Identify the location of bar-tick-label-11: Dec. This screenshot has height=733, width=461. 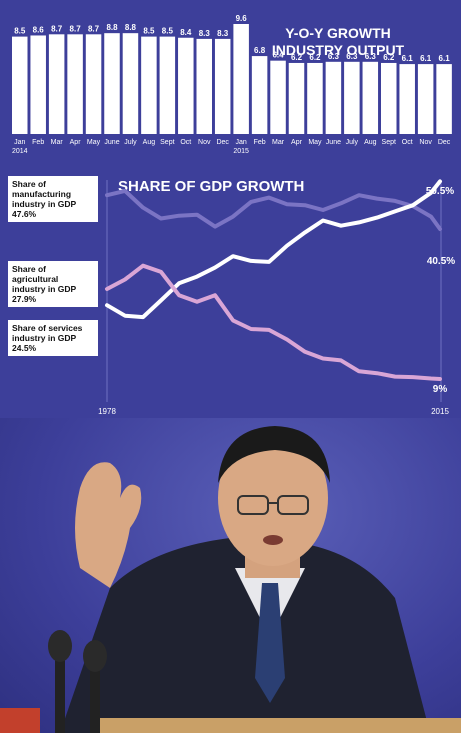
(222, 142).